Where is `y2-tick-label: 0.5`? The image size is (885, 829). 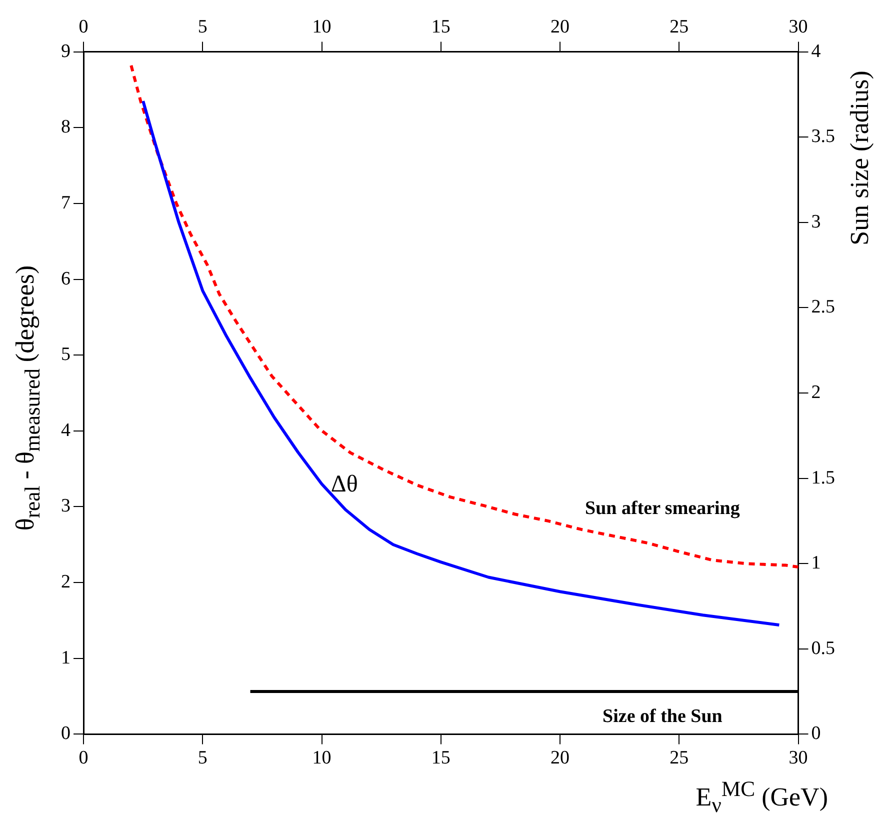
y2-tick-label: 0.5 is located at coordinates (823, 648).